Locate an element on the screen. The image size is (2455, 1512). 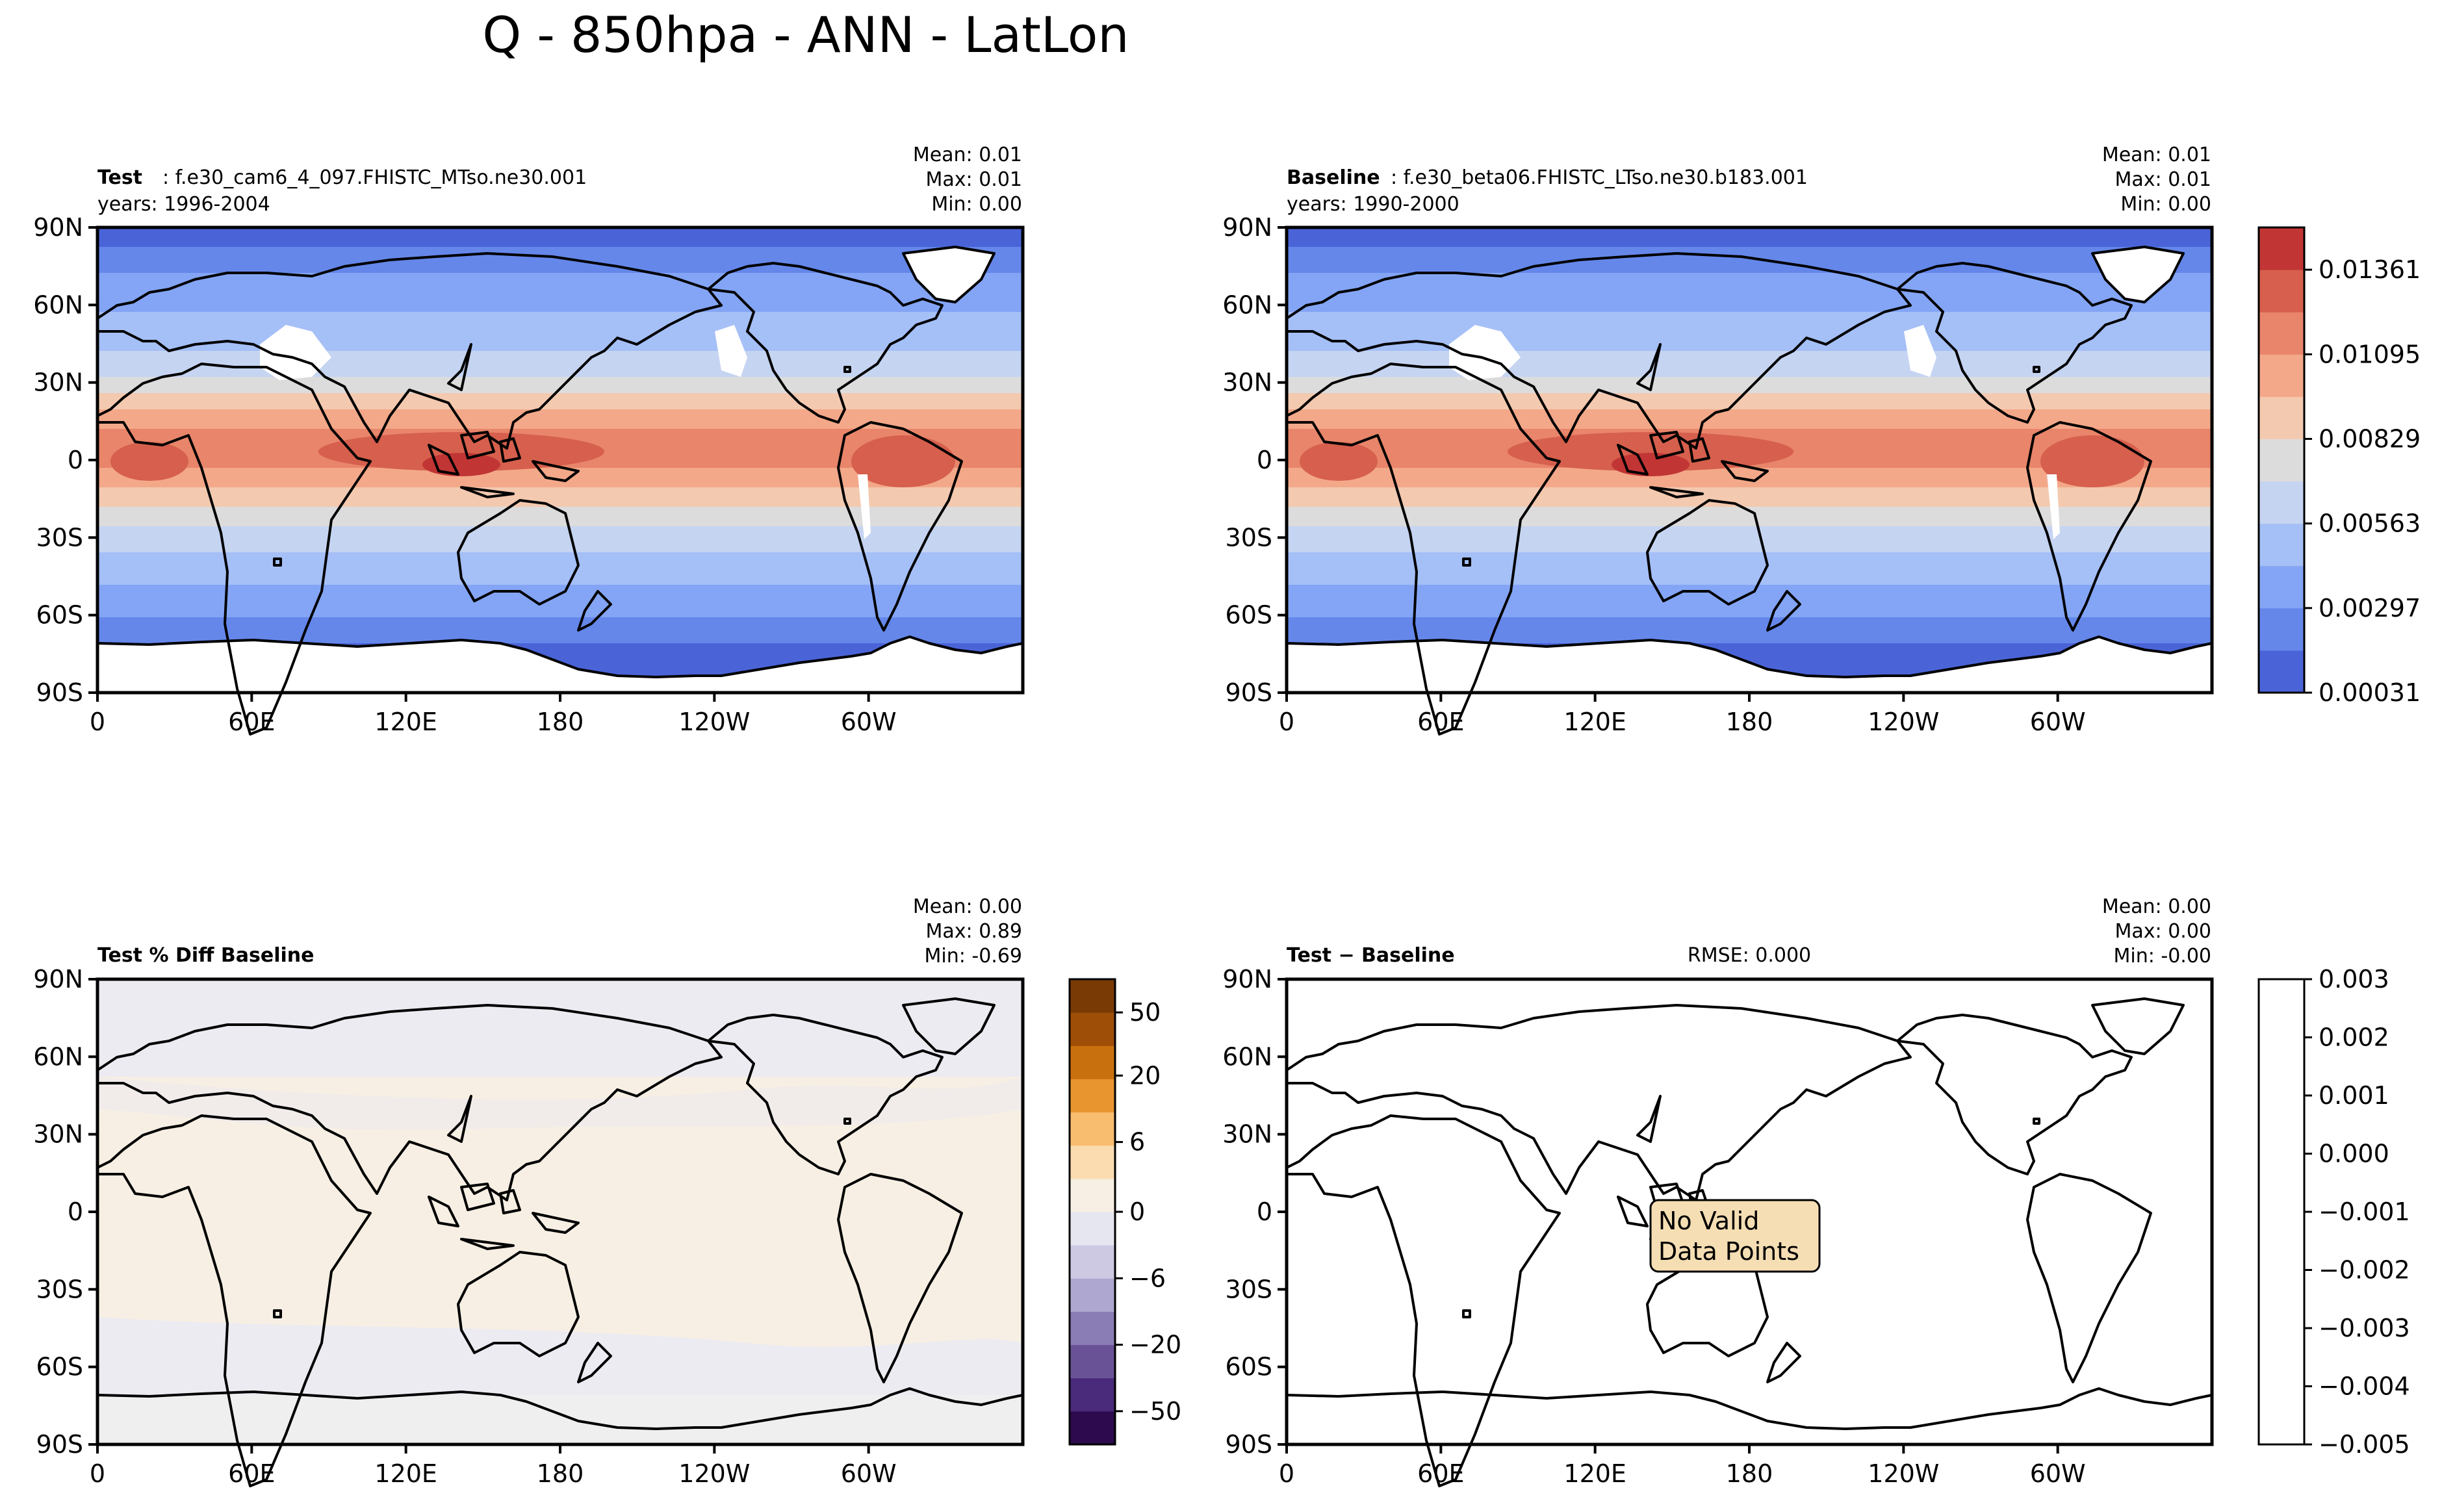
panel-baseline-stat-max: Max: 0.01 is located at coordinates (2163, 179).